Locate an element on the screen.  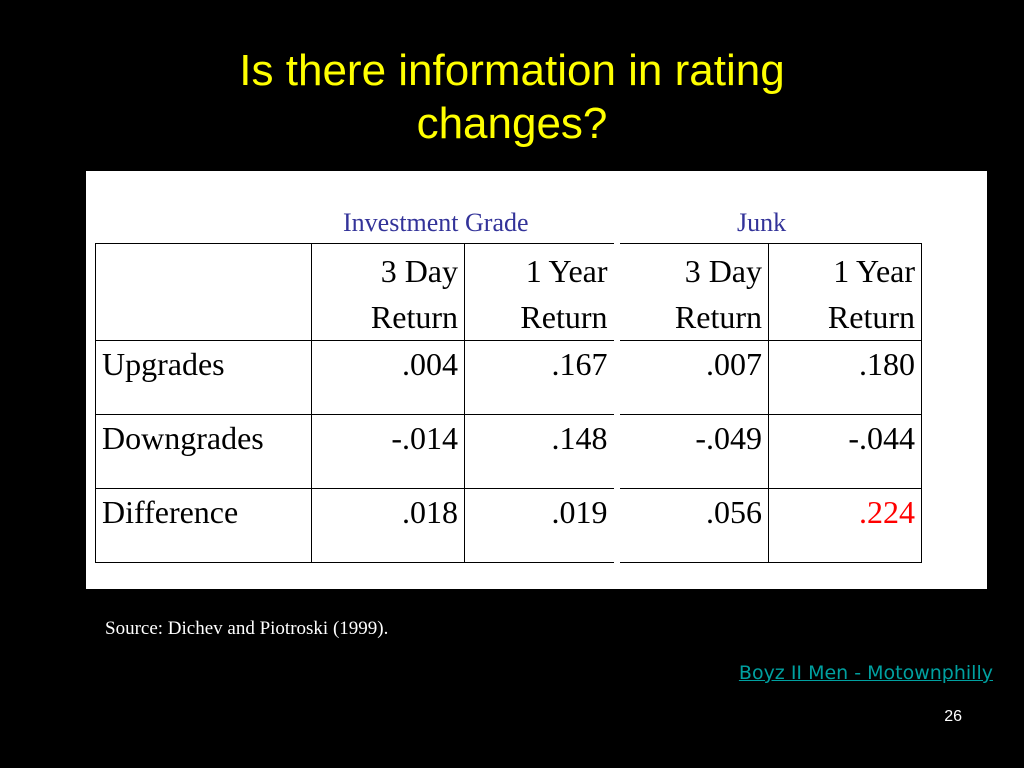
table-cell-highlight: .224 is located at coordinates (845, 525).